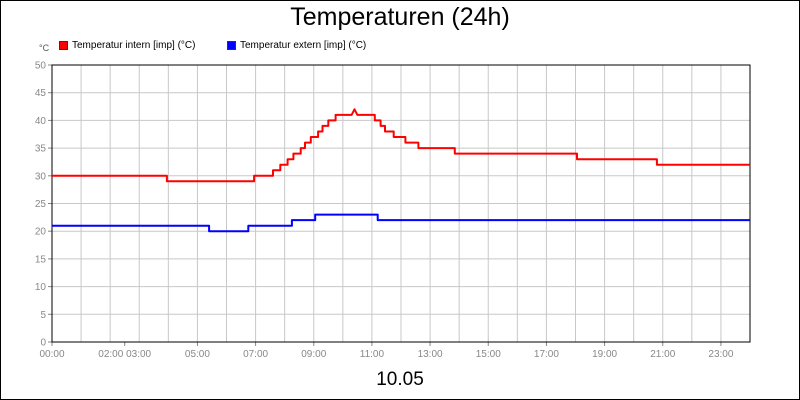 The width and height of the screenshot is (800, 400). Describe the element at coordinates (662, 354) in the screenshot. I see `x-tick-label: 21:00` at that location.